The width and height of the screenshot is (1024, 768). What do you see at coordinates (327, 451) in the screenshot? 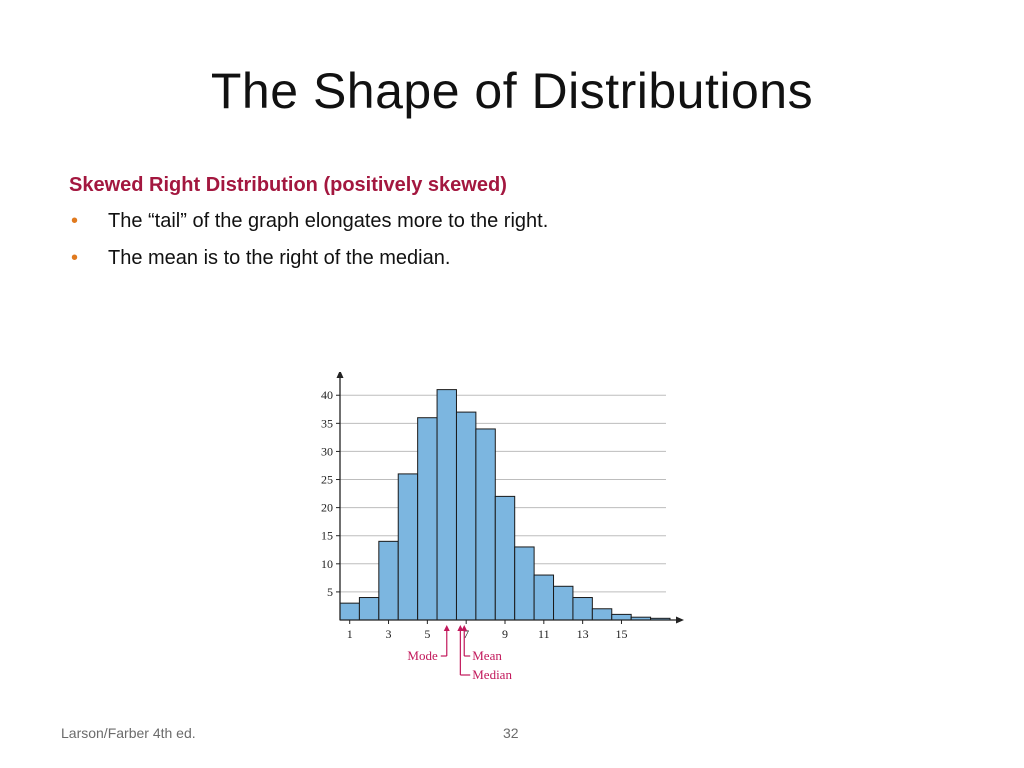
I see `y-tick-label: 30` at bounding box center [327, 451].